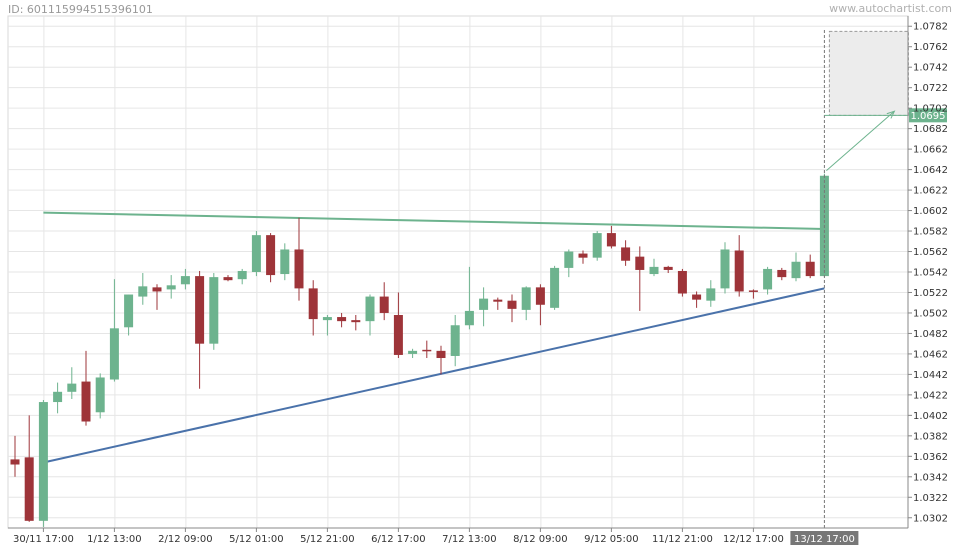 Image resolution: width=960 pixels, height=550 pixels. Describe the element at coordinates (930, 293) in the screenshot. I see `y-tick-label: 1.0522` at that location.